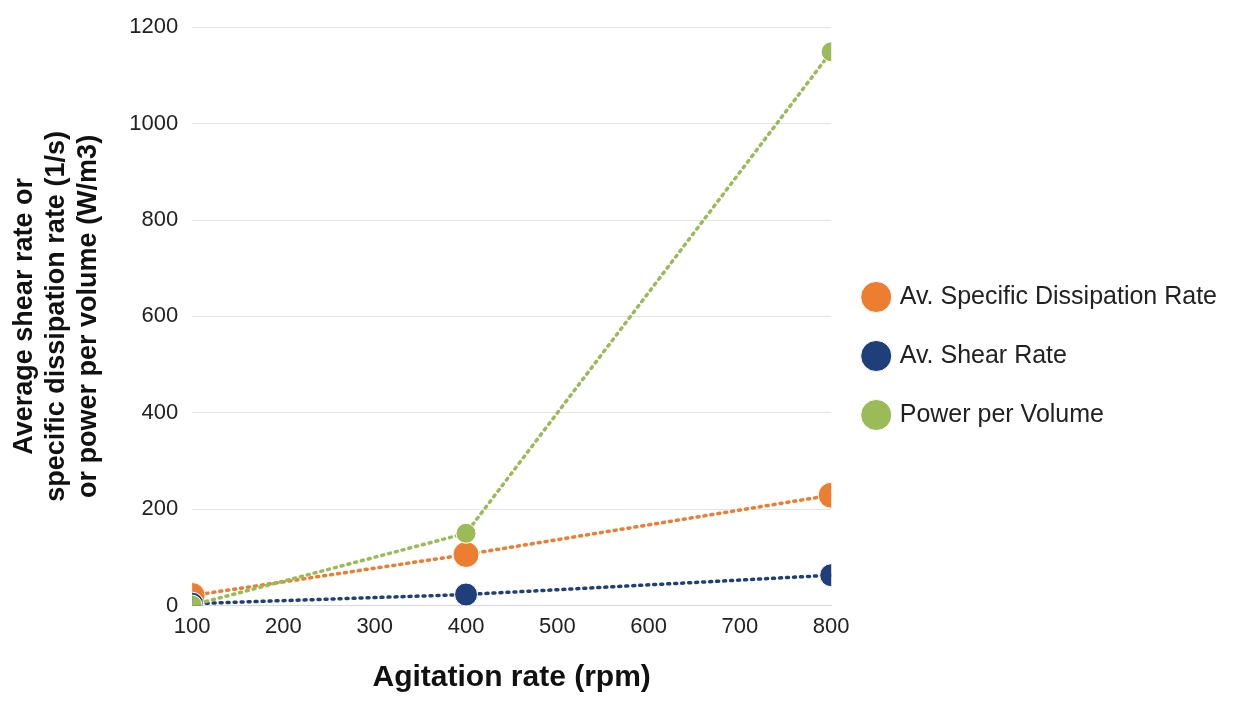 The image size is (1235, 704). Describe the element at coordinates (160, 508) in the screenshot. I see `y-tick-label: 200` at that location.